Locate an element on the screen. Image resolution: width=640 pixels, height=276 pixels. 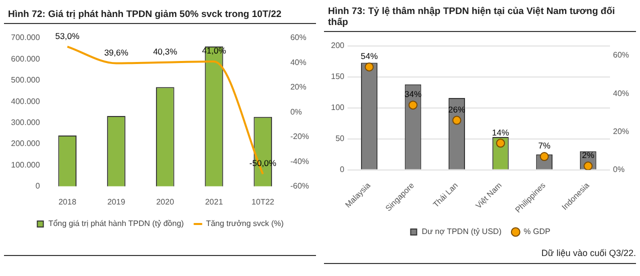
y-tick-label: 400.000 is located at coordinates (25, 101).